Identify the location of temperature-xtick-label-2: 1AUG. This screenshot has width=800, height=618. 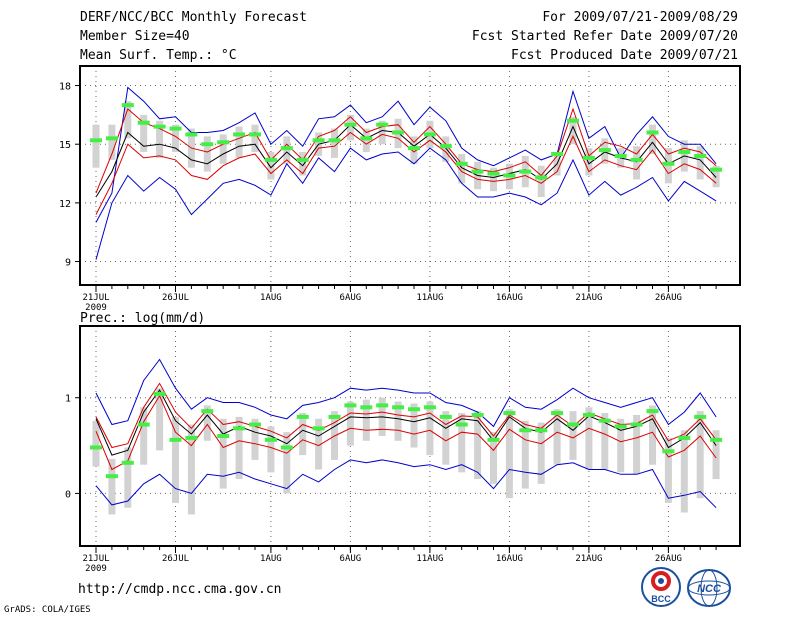
(271, 298).